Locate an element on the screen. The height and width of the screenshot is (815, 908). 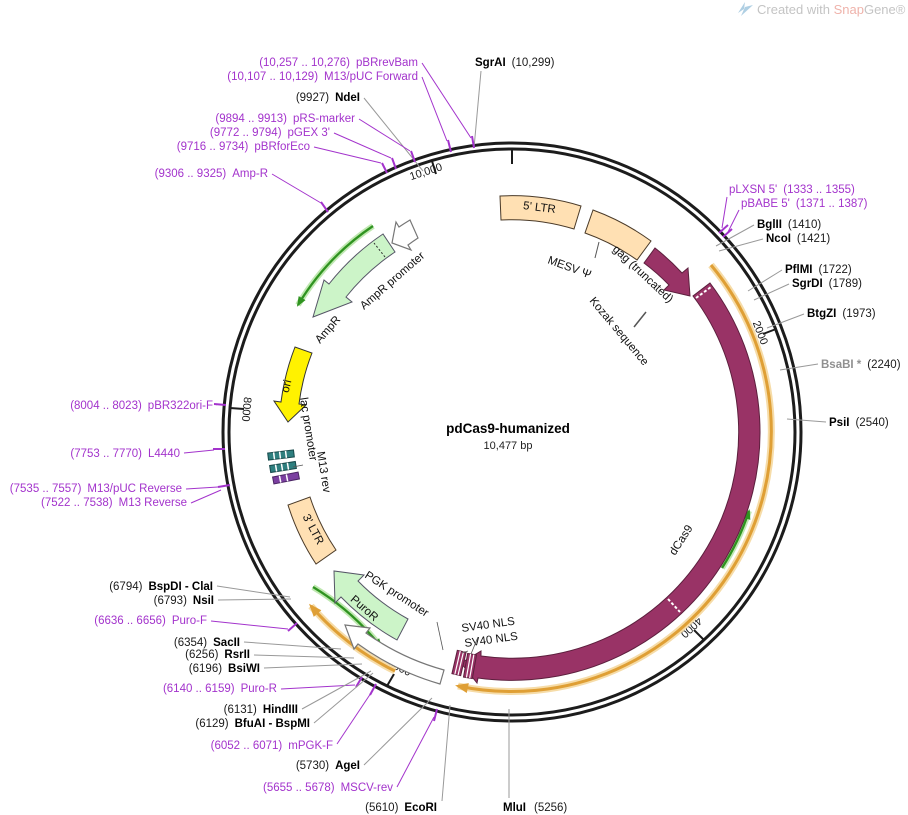
tick-label-8000: 8000 is located at coordinates (246, 409).